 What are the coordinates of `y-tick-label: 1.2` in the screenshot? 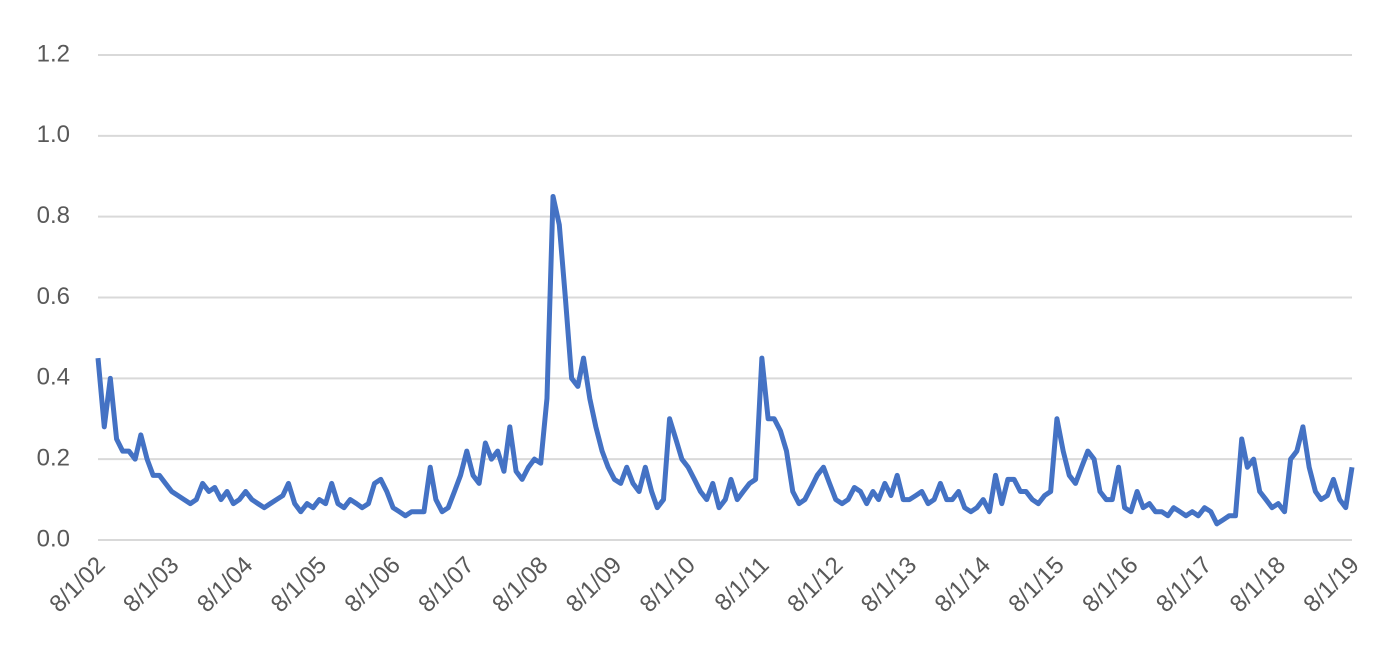 It's located at (53, 53).